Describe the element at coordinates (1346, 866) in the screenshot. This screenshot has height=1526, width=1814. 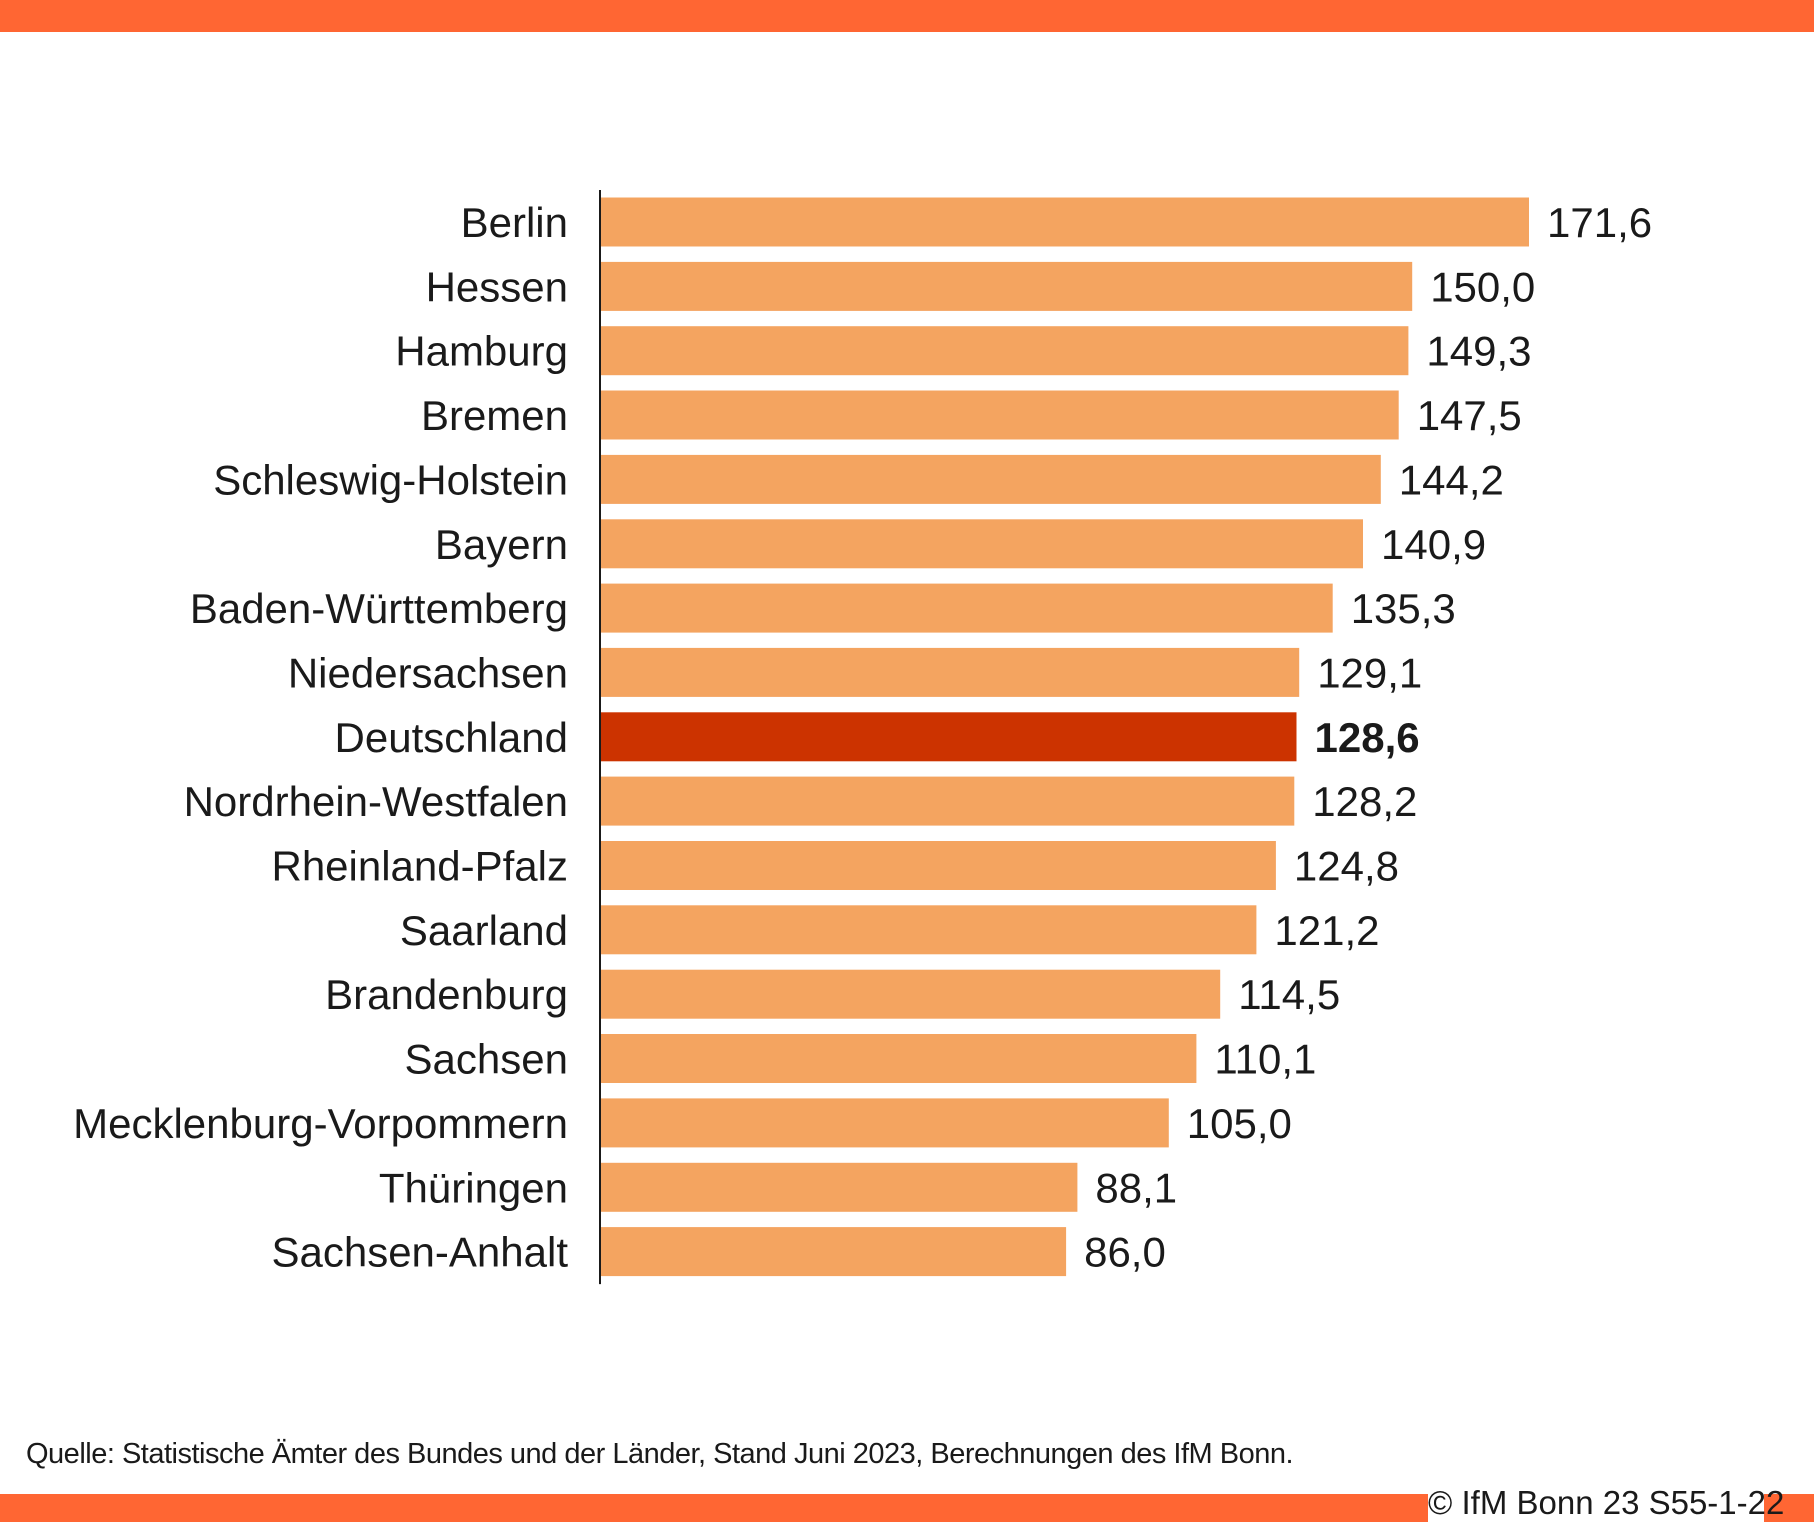
I see `value-label: 124,8` at that location.